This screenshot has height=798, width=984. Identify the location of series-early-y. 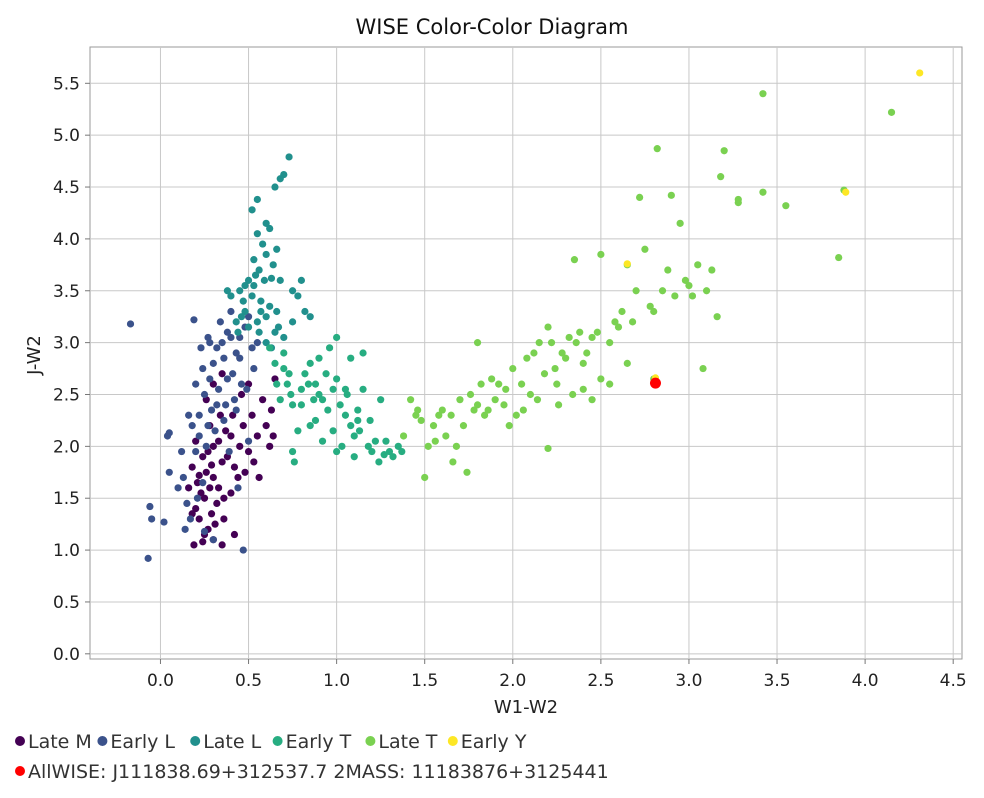
(773, 225).